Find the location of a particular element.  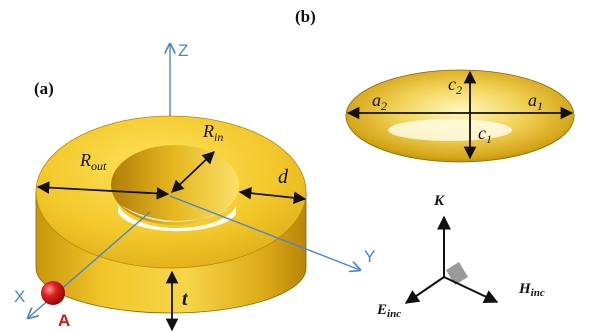

point-a-marker is located at coordinates (53, 293).